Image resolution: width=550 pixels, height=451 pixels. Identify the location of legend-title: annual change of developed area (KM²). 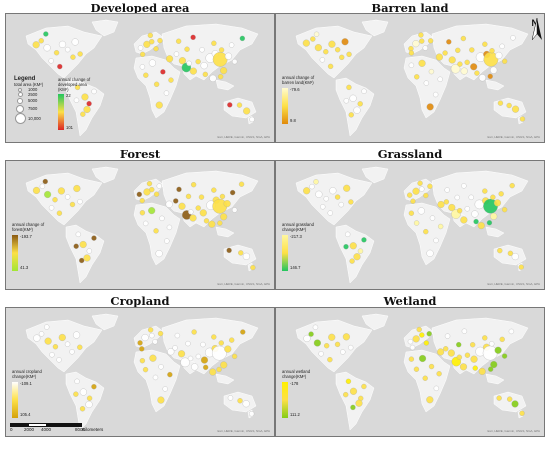
(74, 84).